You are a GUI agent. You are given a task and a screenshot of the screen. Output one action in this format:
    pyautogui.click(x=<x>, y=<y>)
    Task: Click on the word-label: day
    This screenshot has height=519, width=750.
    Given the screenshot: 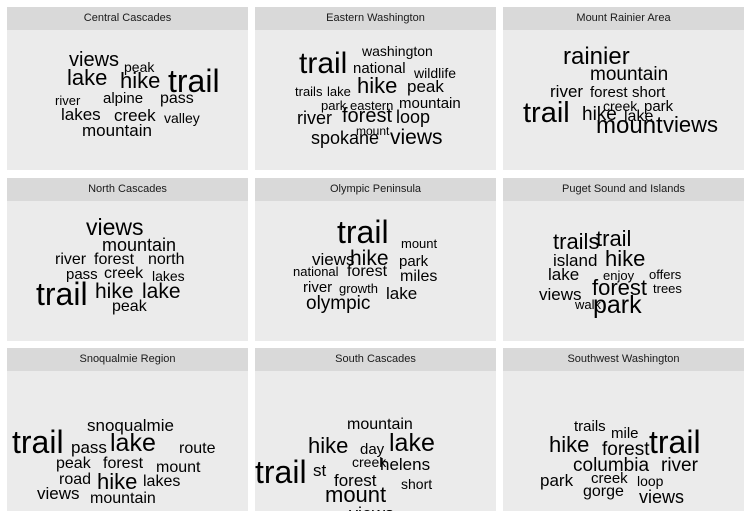 What is the action you would take?
    pyautogui.click(x=372, y=449)
    